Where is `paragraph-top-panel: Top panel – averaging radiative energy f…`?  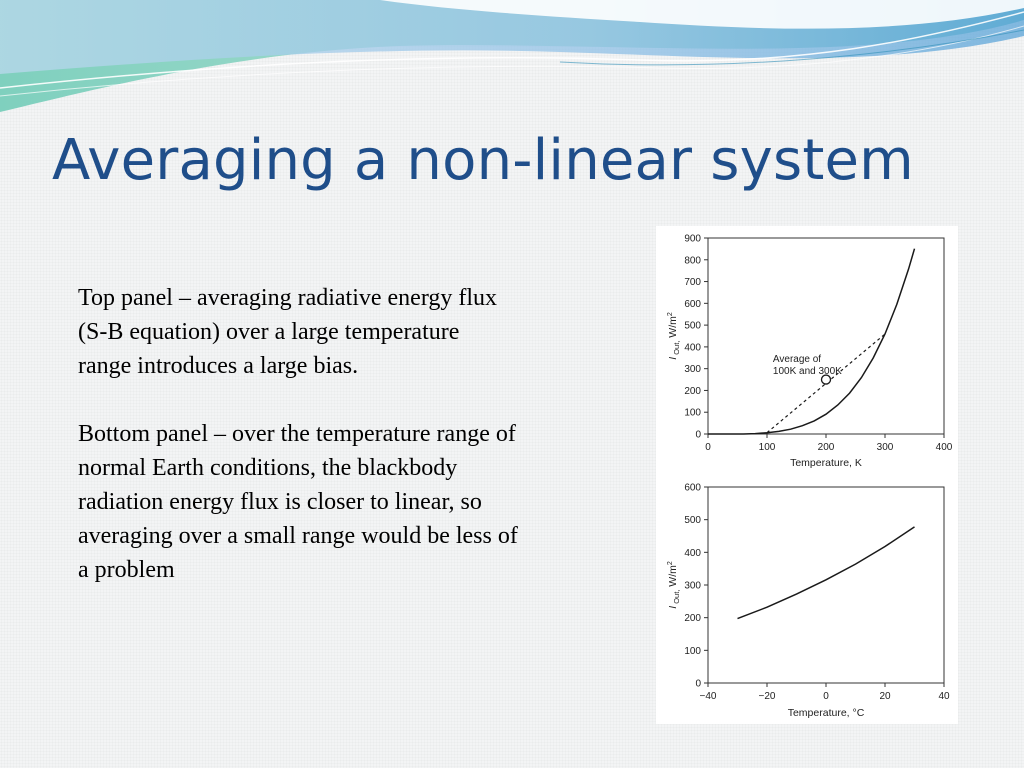 paragraph-top-panel: Top panel – averaging radiative energy f… is located at coordinates (288, 332).